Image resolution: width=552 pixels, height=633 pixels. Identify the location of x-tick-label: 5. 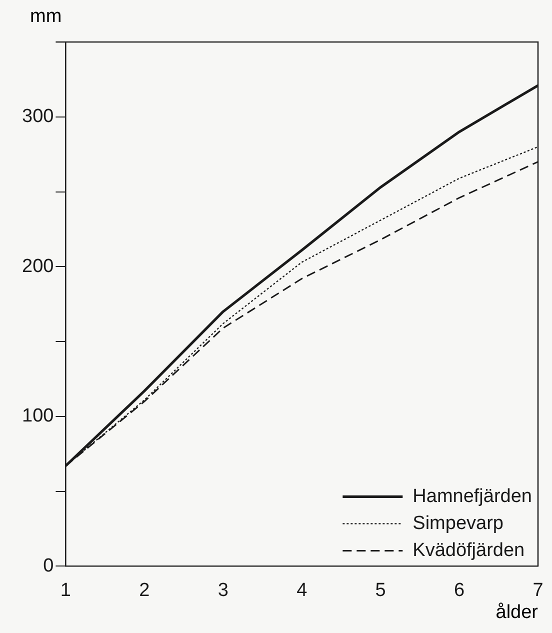
(380, 590).